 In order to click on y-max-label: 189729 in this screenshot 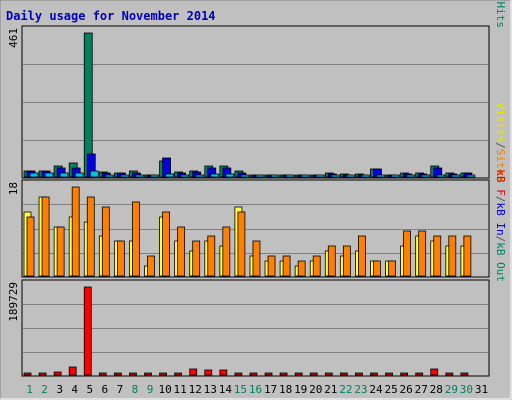, I will do `click(13, 302)`.